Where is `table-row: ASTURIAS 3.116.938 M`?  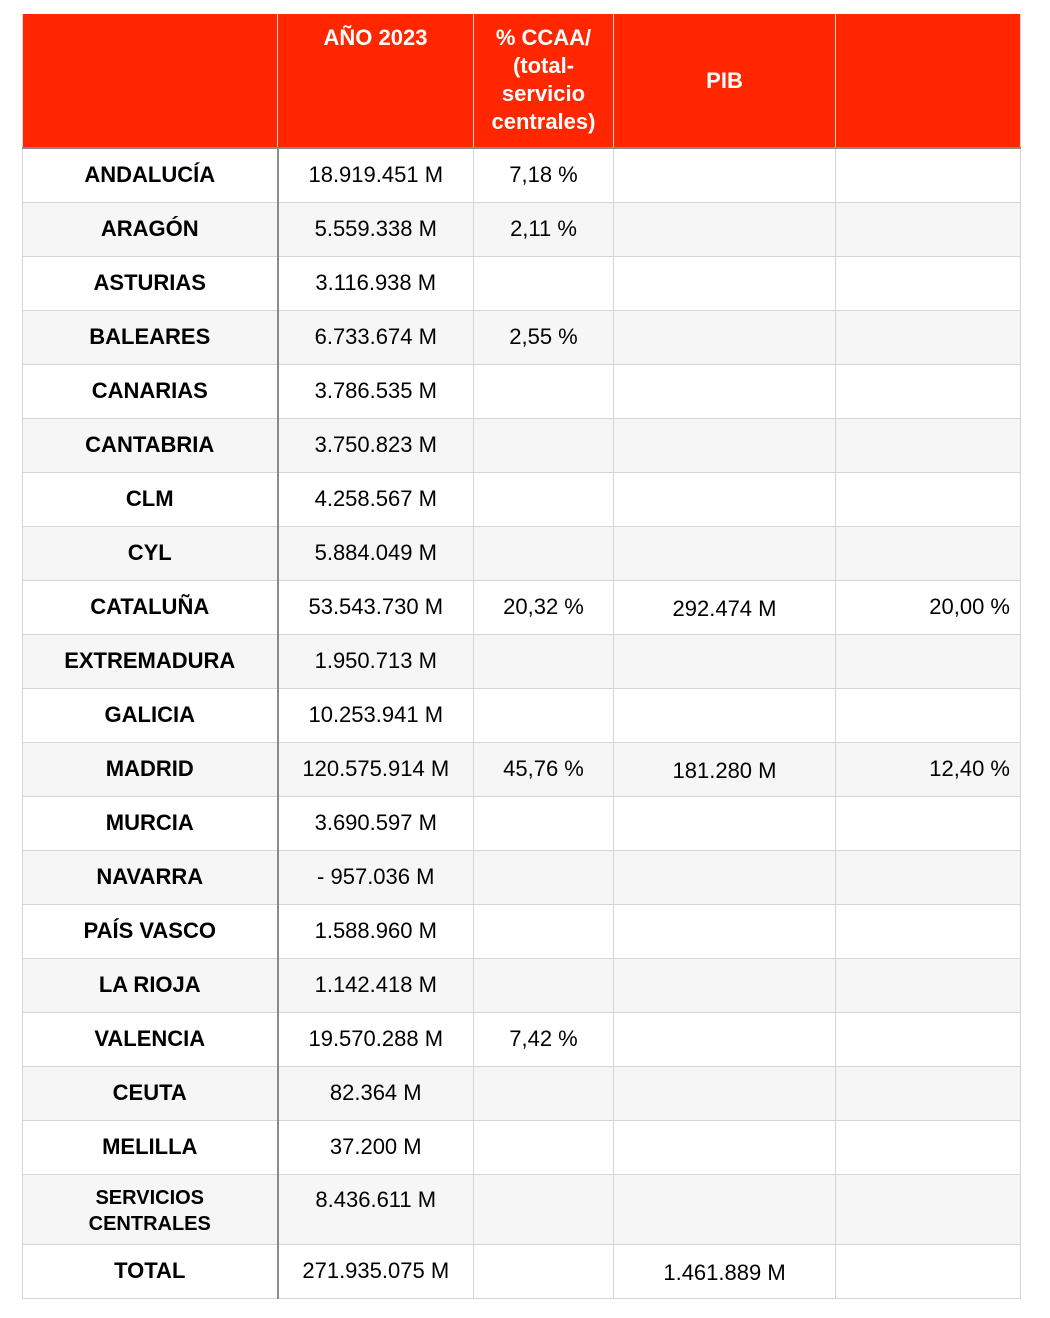
table-row: ASTURIAS 3.116.938 M is located at coordinates (521, 283).